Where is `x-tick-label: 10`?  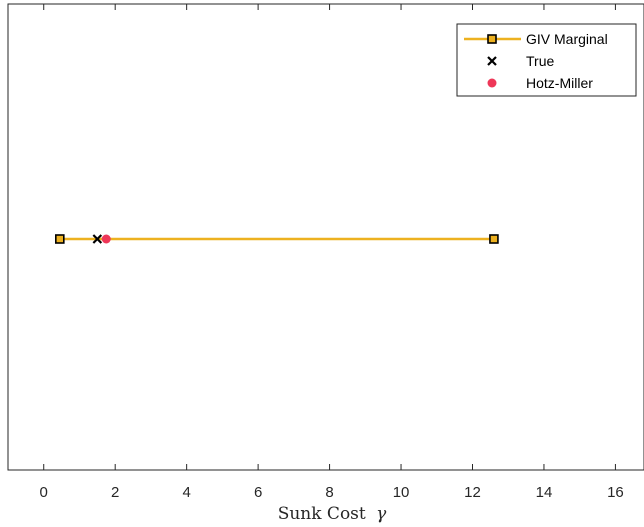
x-tick-label: 10 is located at coordinates (401, 492).